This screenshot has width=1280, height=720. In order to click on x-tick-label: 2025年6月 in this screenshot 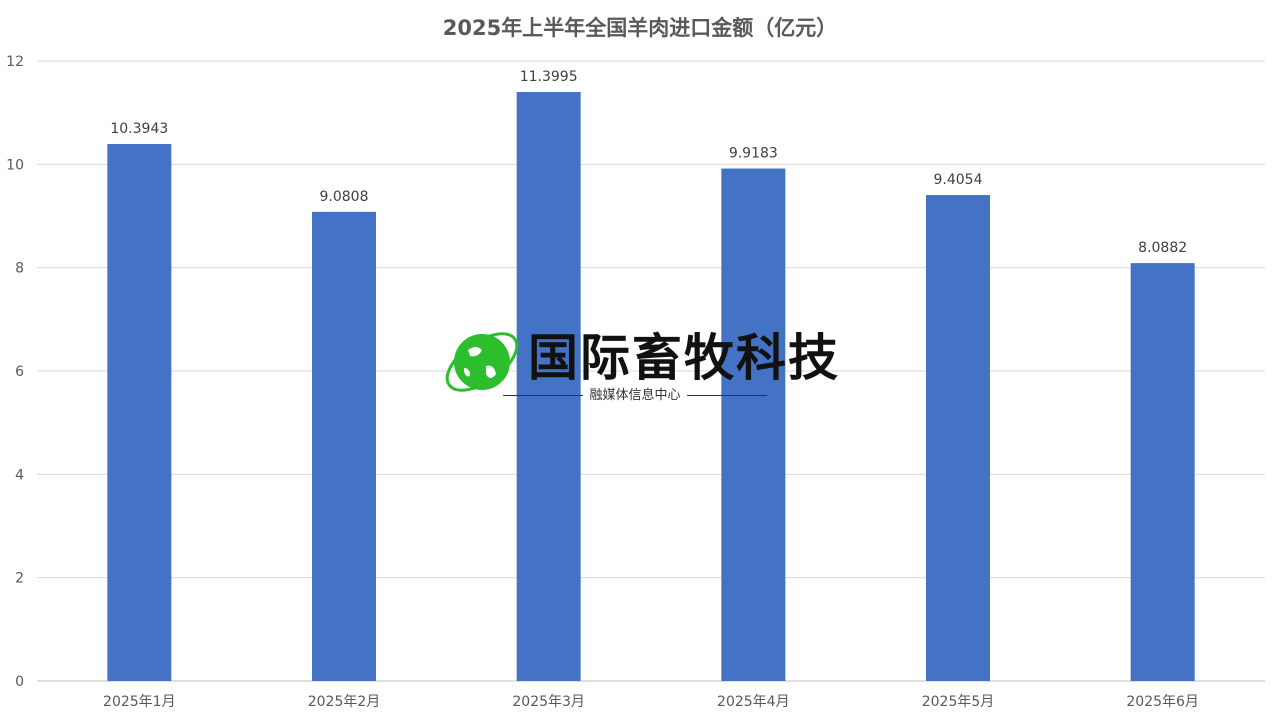, I will do `click(1162, 702)`.